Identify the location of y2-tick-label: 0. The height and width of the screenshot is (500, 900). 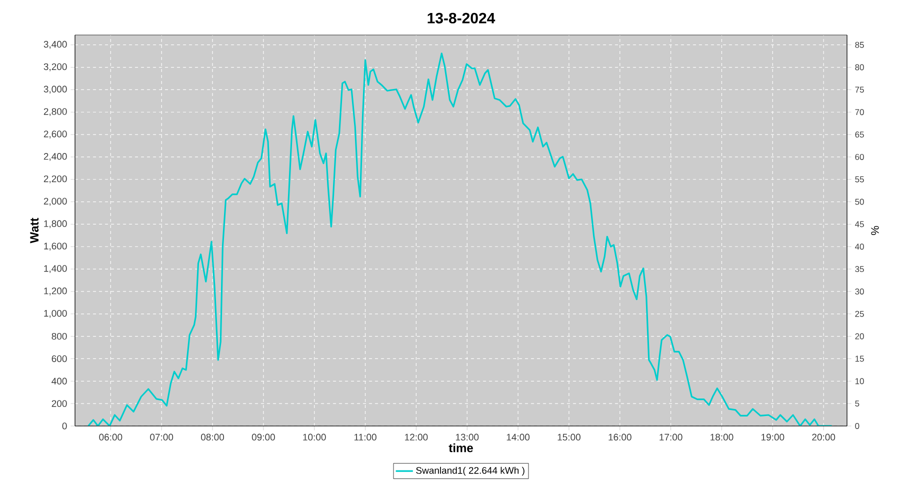
(857, 425).